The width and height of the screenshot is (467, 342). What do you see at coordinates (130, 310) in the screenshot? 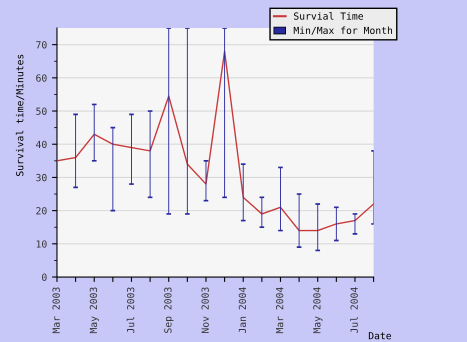
I see `x-tick-label: Jul 2003` at bounding box center [130, 310].